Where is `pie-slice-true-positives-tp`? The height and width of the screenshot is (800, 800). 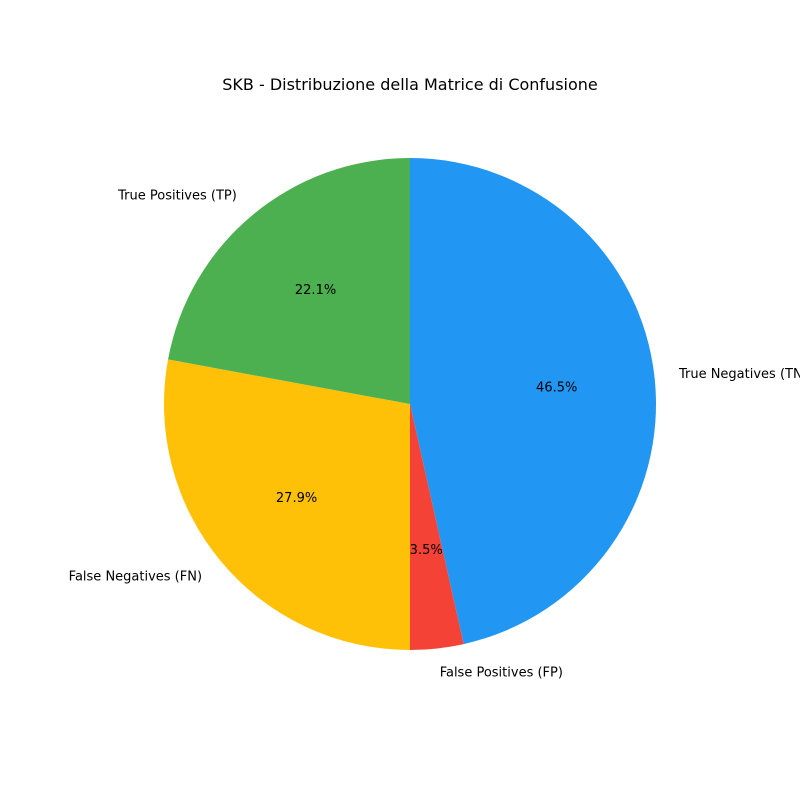
pie-slice-true-positives-tp is located at coordinates (289, 281).